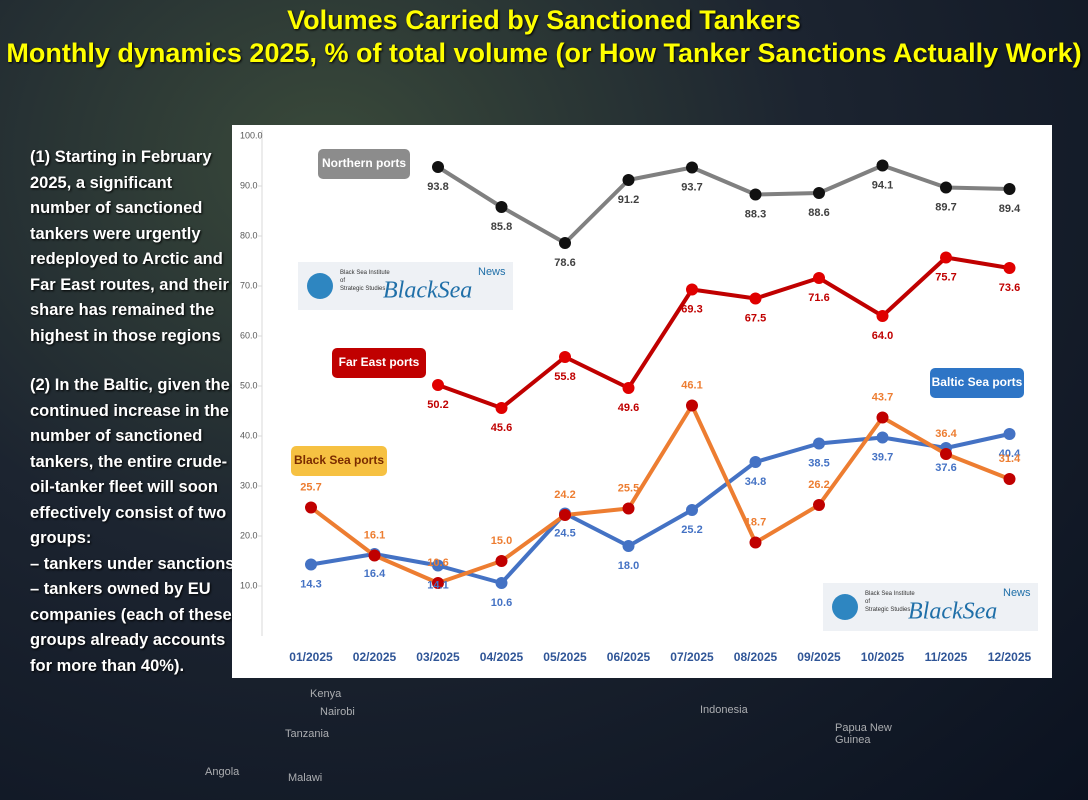 This screenshot has width=1088, height=800. I want to click on data-label: 18.7, so click(755, 522).